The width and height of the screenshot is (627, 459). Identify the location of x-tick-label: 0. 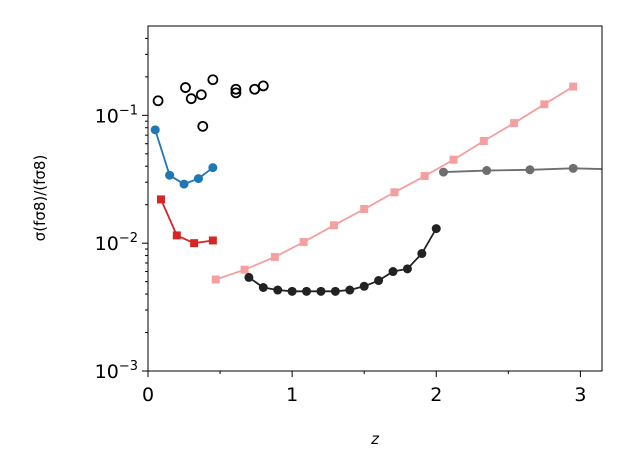
(148, 395).